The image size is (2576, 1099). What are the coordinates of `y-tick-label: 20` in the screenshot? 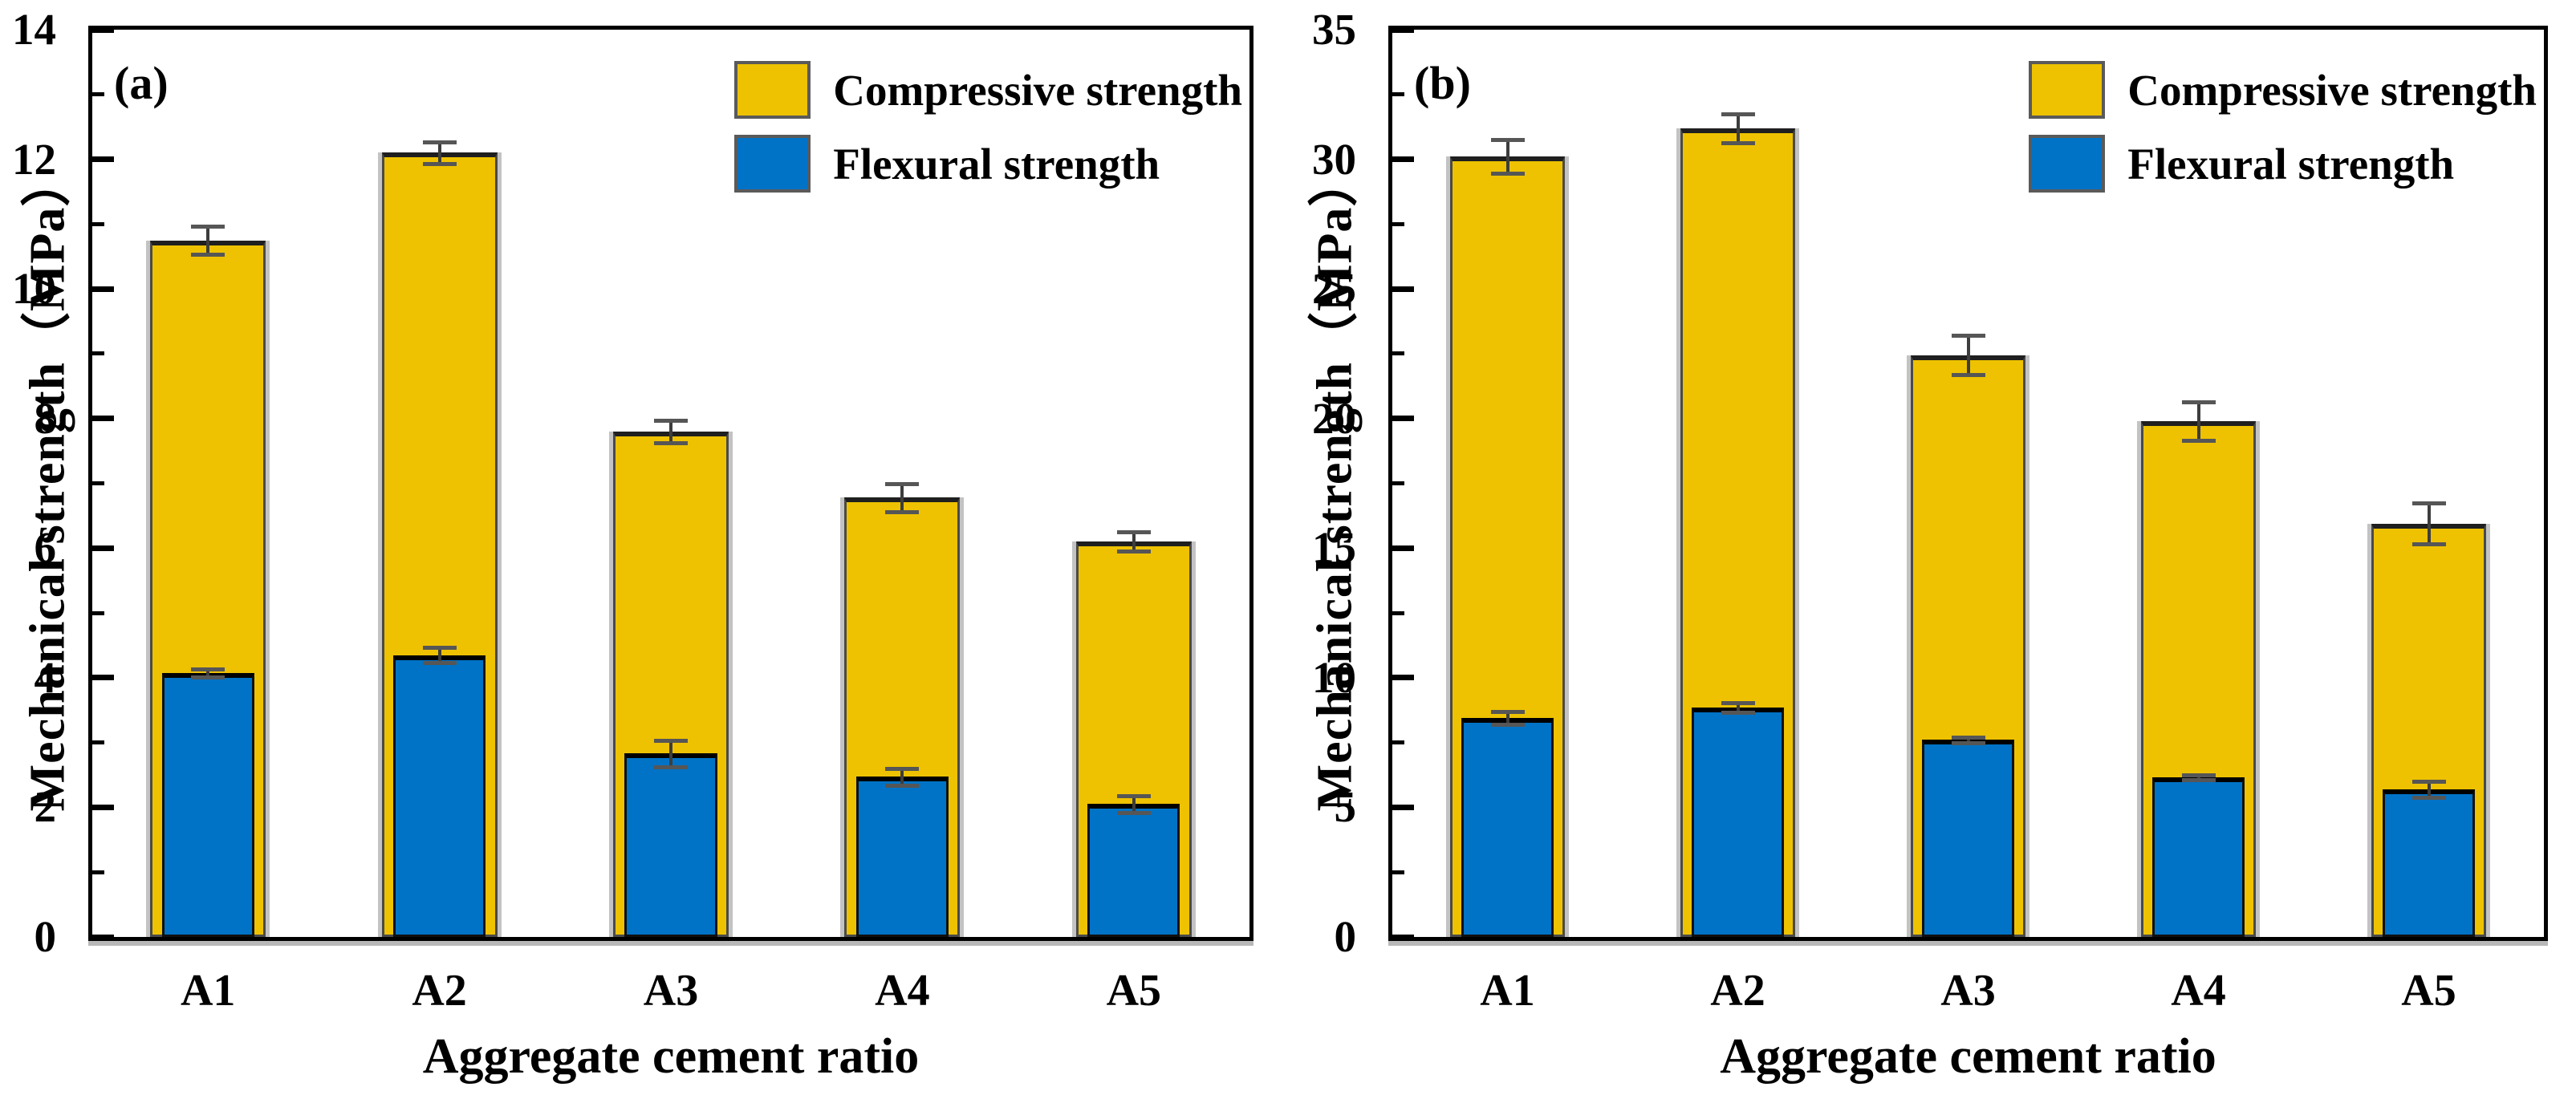 It's located at (1334, 418).